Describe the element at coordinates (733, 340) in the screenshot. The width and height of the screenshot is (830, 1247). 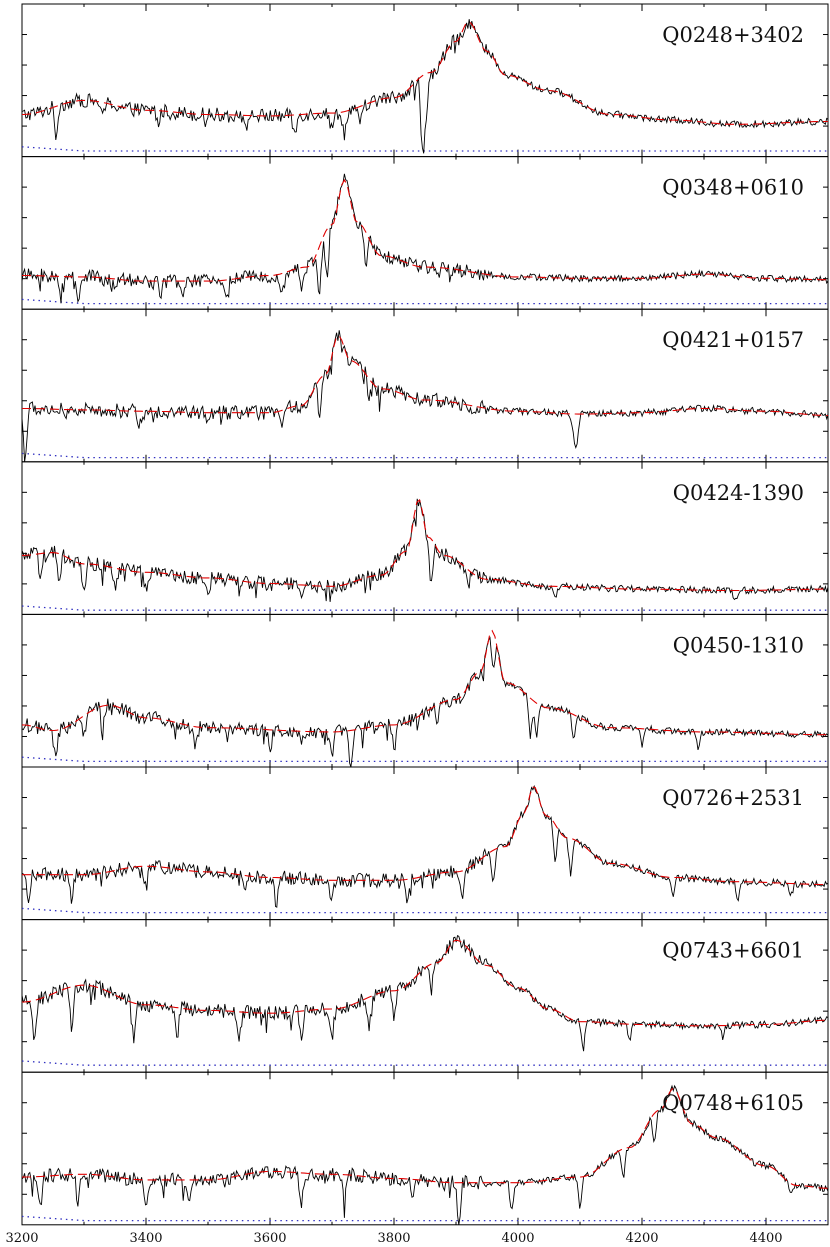
I see `panel-label: Q0421+0157` at that location.